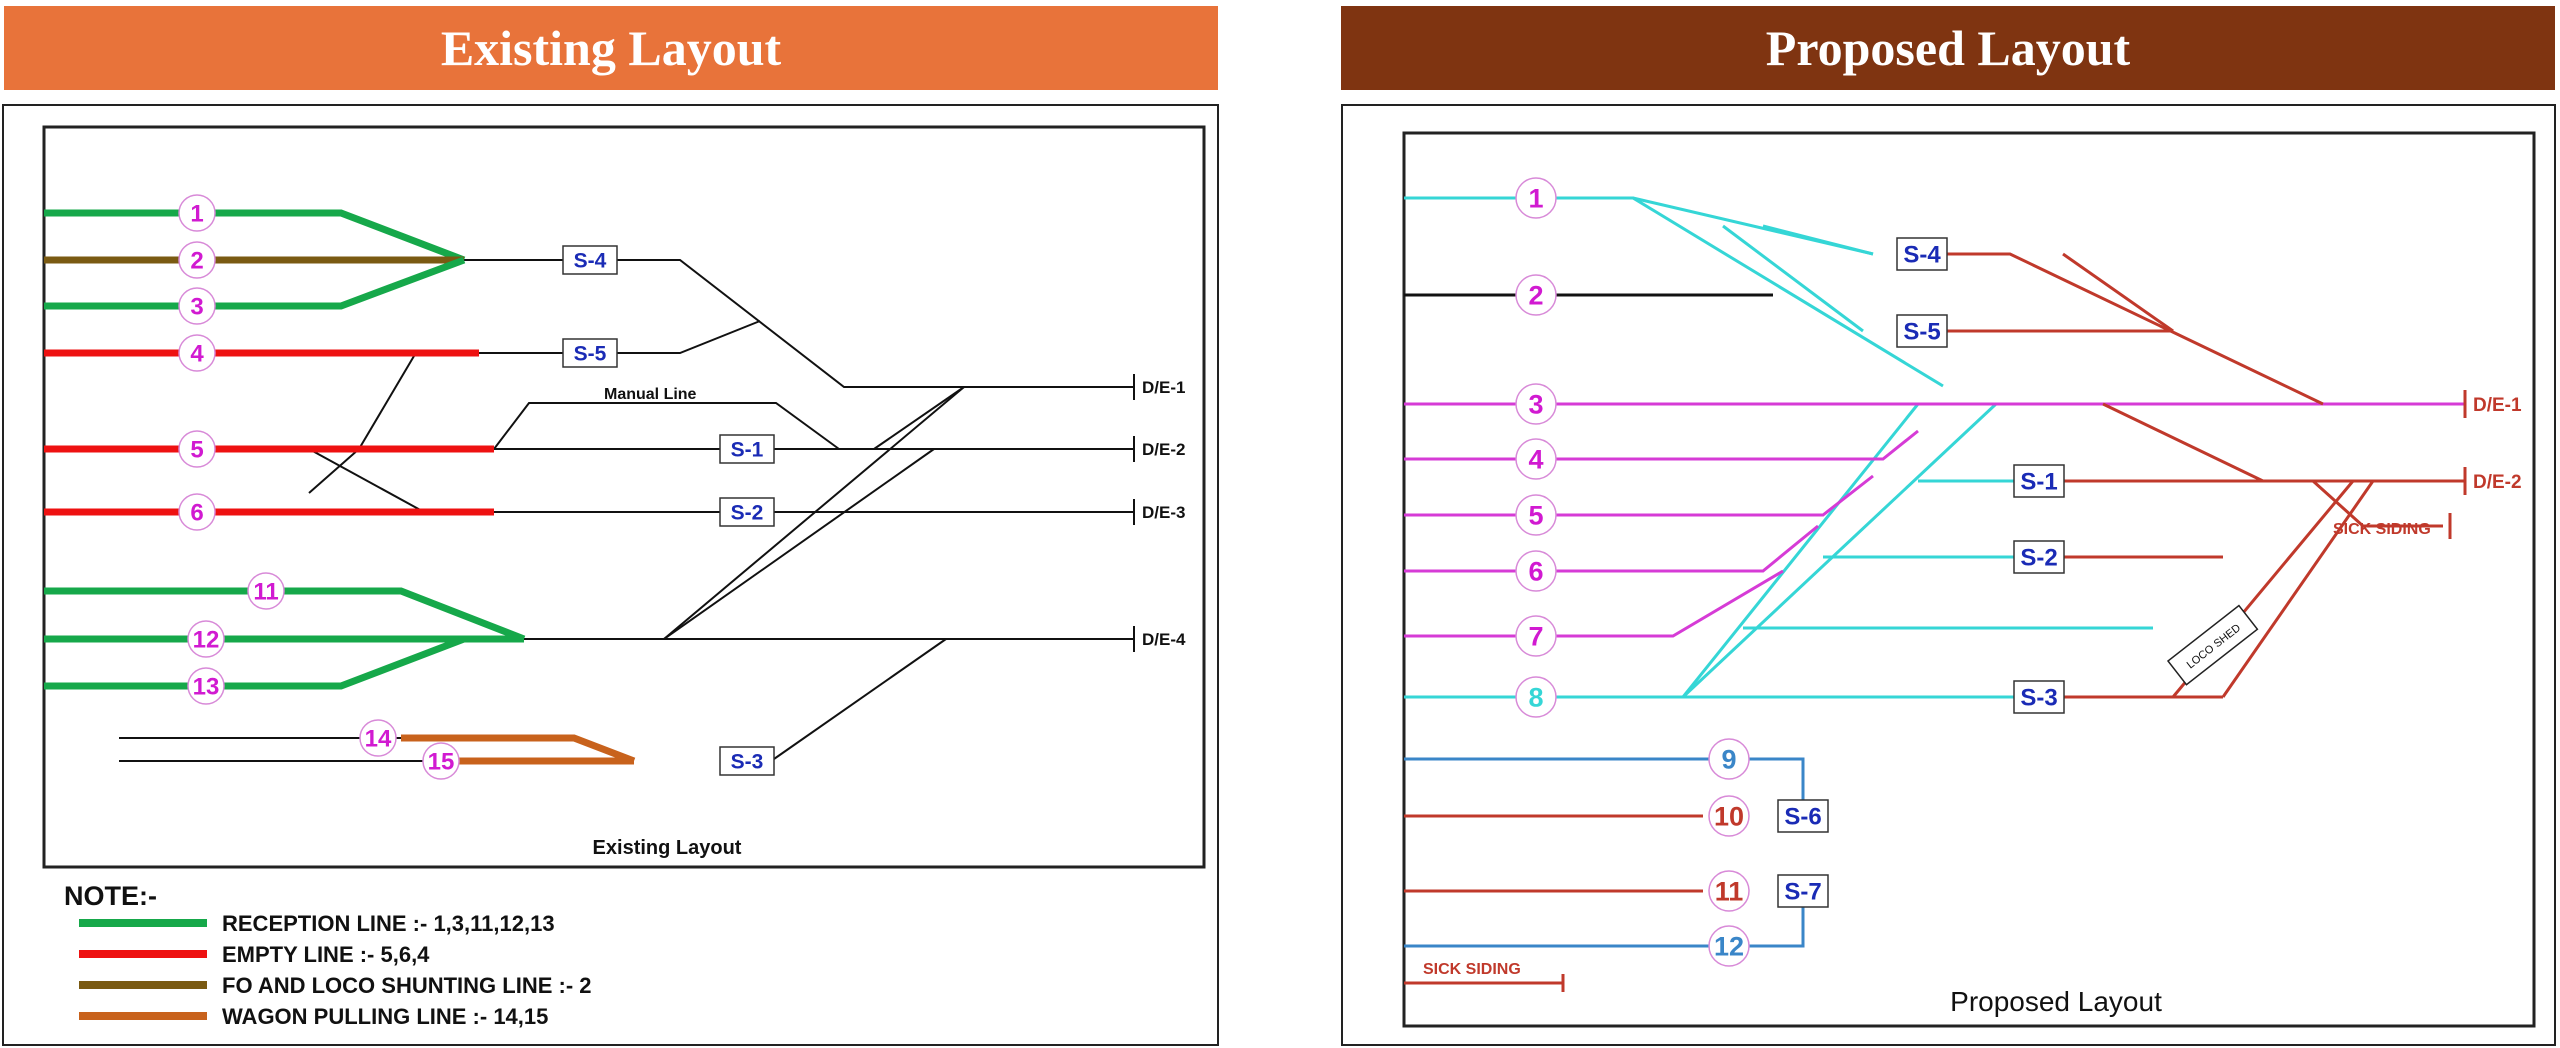 This screenshot has height=1048, width=2560. I want to click on proposed-line-4: 4, so click(1536, 459).